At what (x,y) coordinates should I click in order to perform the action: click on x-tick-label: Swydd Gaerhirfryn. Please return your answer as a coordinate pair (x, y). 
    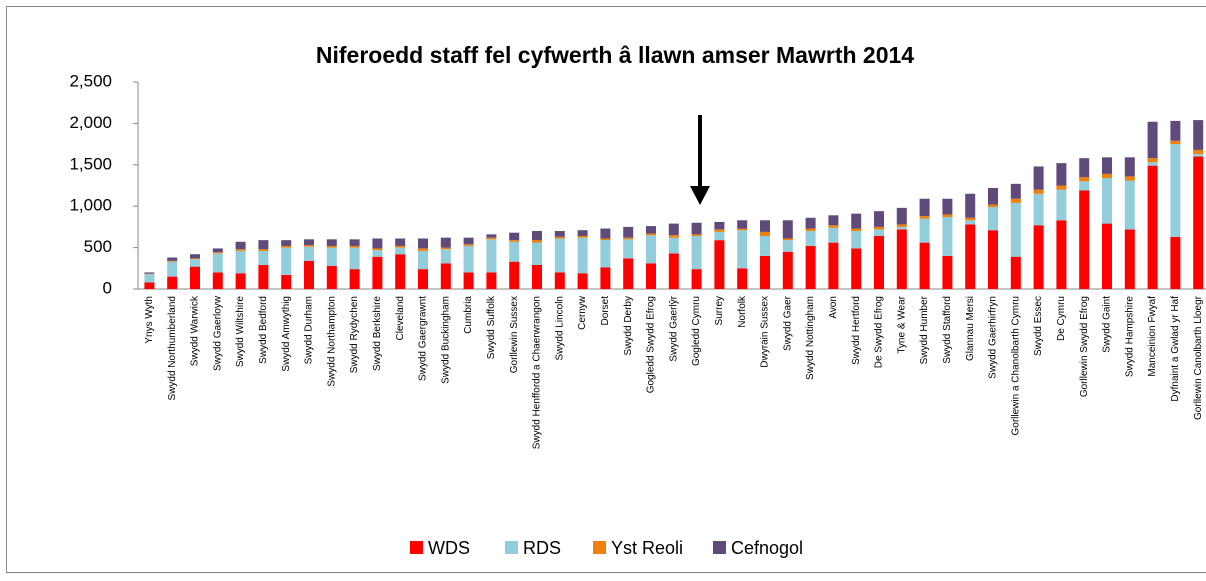
    Looking at the image, I should click on (993, 337).